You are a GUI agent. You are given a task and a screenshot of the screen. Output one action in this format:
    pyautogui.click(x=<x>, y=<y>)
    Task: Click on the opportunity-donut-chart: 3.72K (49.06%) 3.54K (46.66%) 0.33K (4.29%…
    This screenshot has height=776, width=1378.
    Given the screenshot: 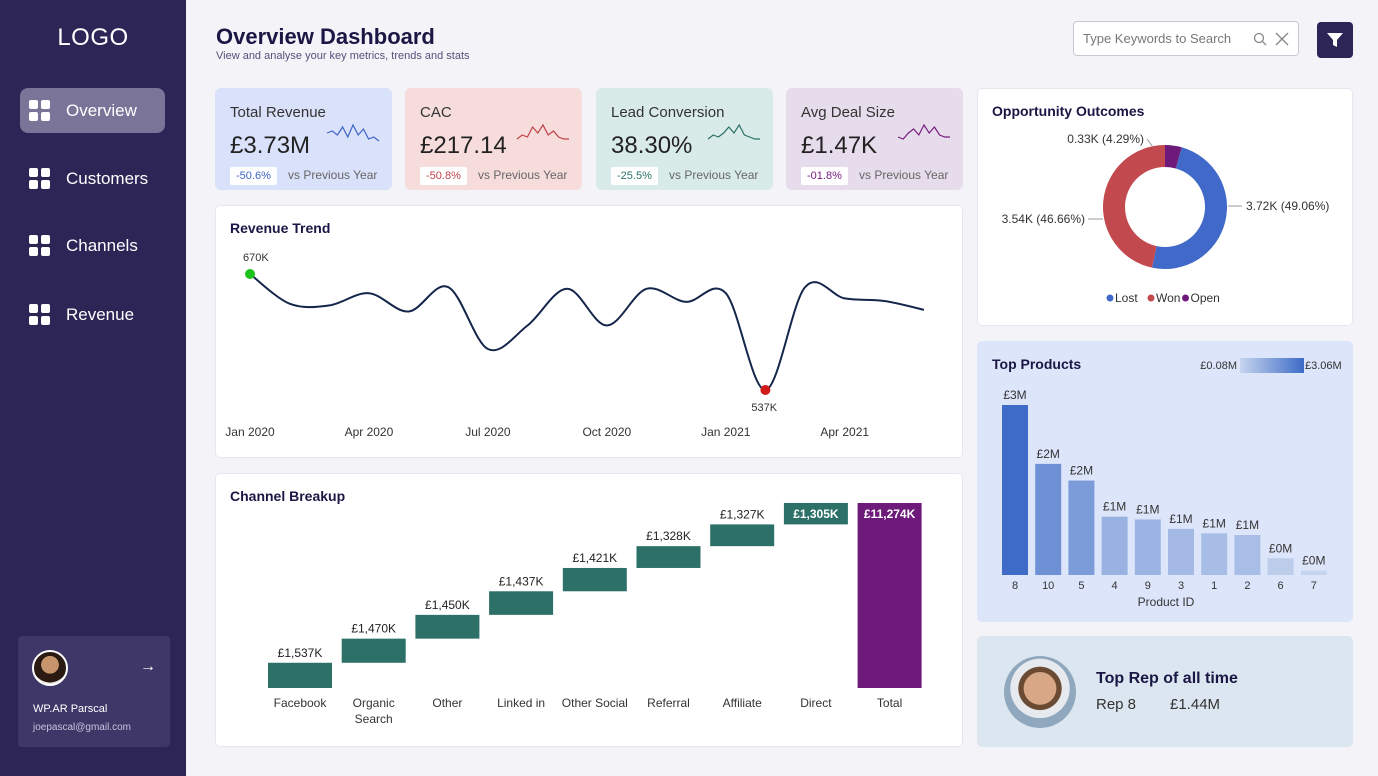 What is the action you would take?
    pyautogui.click(x=1166, y=218)
    